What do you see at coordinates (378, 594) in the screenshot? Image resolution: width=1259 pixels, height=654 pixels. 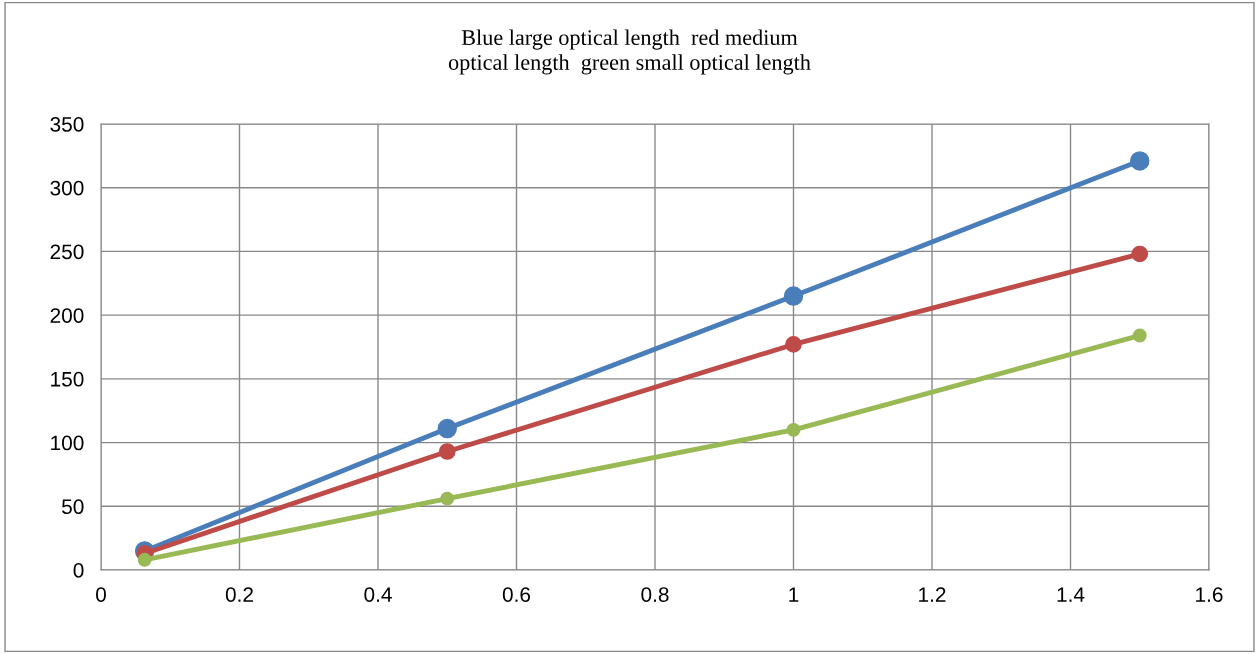 I see `x-tick-label: 0.4` at bounding box center [378, 594].